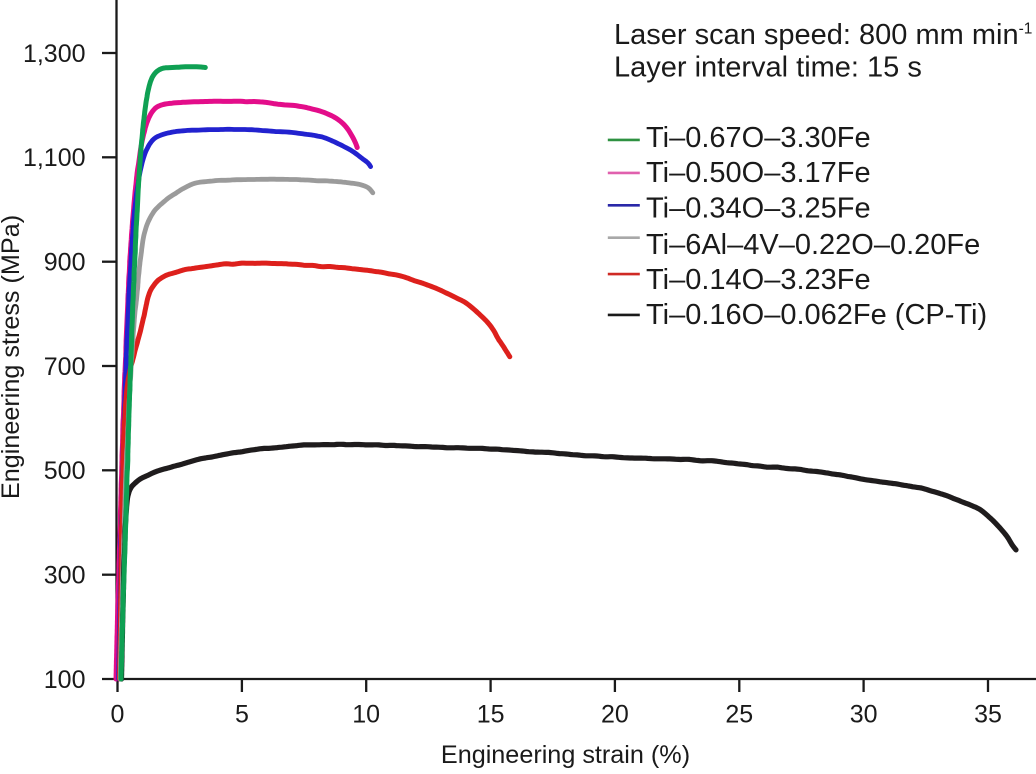 The width and height of the screenshot is (1036, 774). Describe the element at coordinates (768, 68) in the screenshot. I see `svg-text: Layer interval time: 15 s` at that location.